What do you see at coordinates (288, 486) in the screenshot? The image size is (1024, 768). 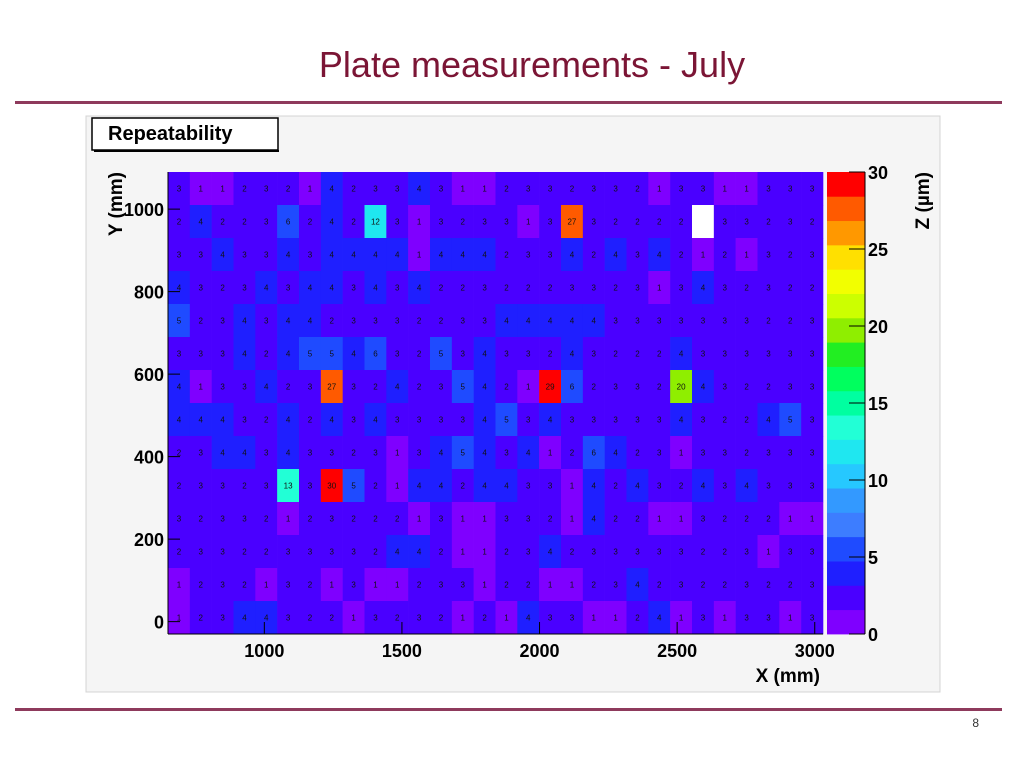 I see `cell-value-label: 13` at bounding box center [288, 486].